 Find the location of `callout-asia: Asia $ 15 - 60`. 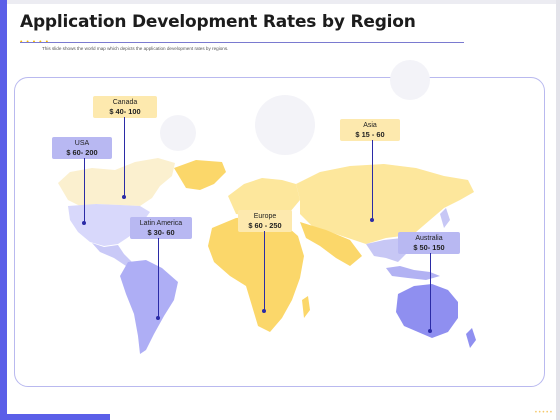

callout-asia: Asia $ 15 - 60 is located at coordinates (370, 130).